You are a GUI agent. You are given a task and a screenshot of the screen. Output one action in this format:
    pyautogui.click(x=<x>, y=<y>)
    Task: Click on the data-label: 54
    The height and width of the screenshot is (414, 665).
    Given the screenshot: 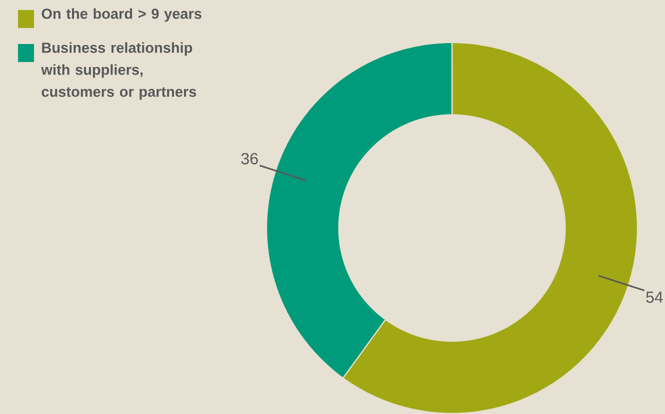 What is the action you would take?
    pyautogui.click(x=654, y=297)
    